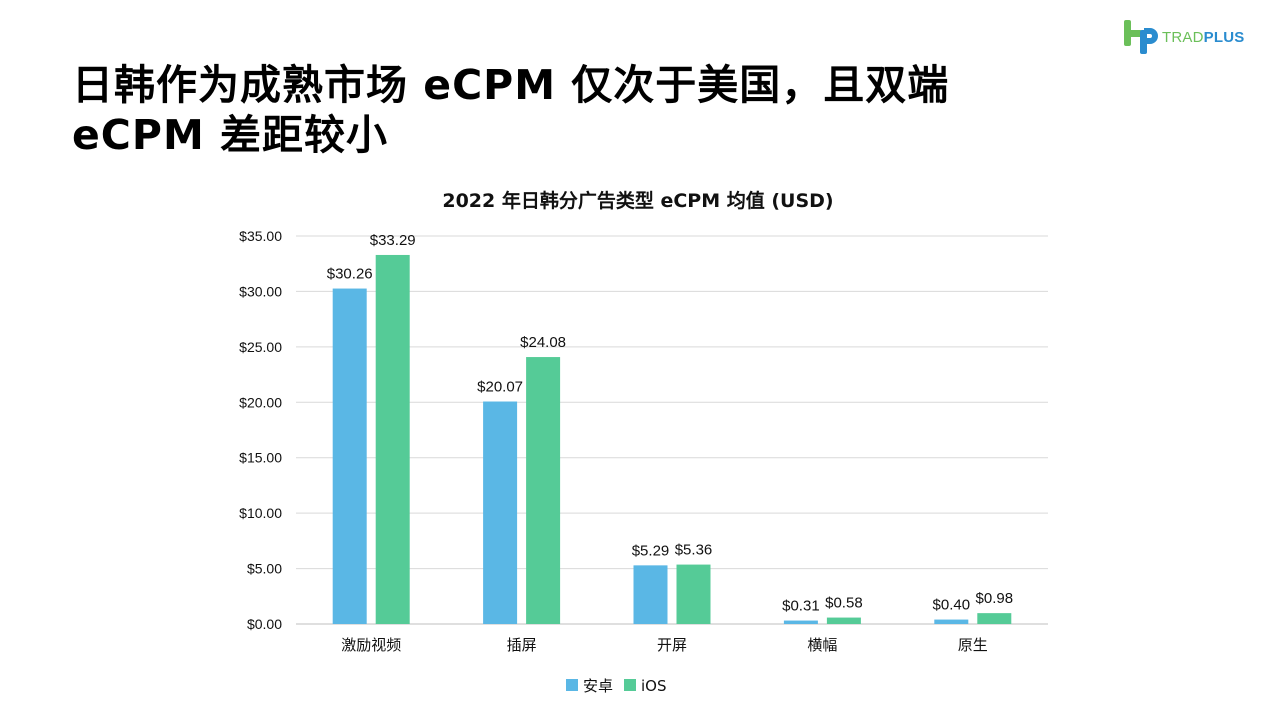 This screenshot has width=1280, height=720. Describe the element at coordinates (1224, 37) in the screenshot. I see `logo-text-plus: PLUS` at that location.